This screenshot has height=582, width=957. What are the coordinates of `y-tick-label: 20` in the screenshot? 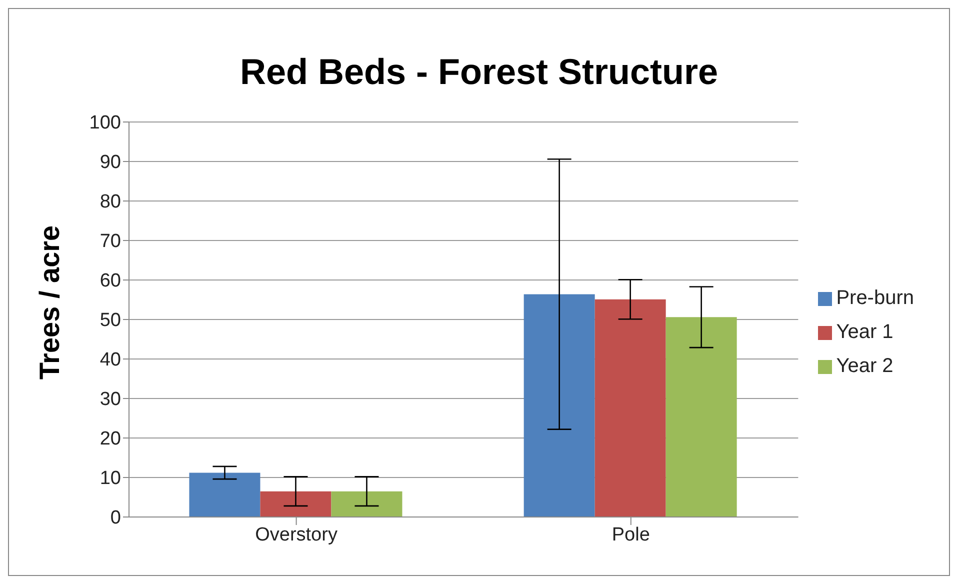 It's located at (110, 439).